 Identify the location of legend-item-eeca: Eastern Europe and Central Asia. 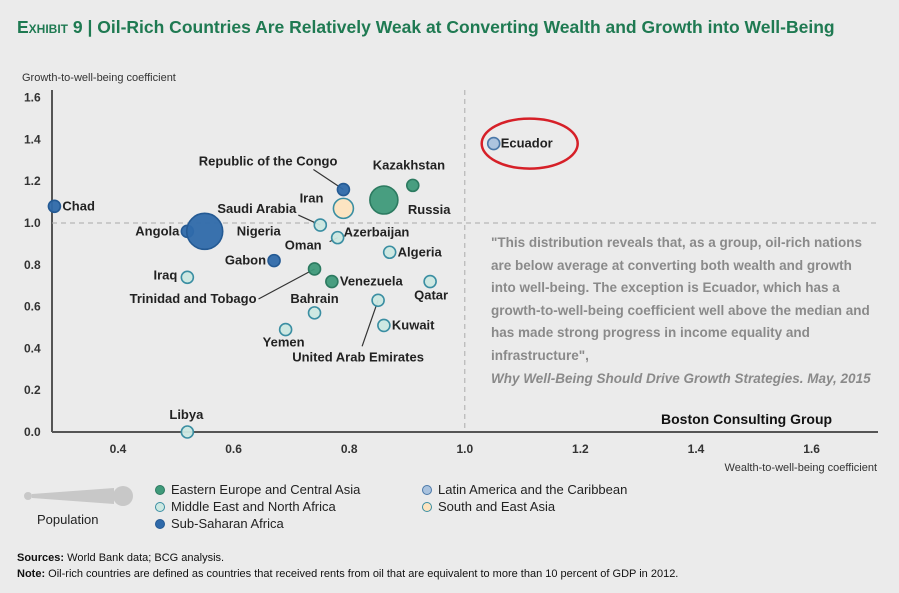
(257, 489).